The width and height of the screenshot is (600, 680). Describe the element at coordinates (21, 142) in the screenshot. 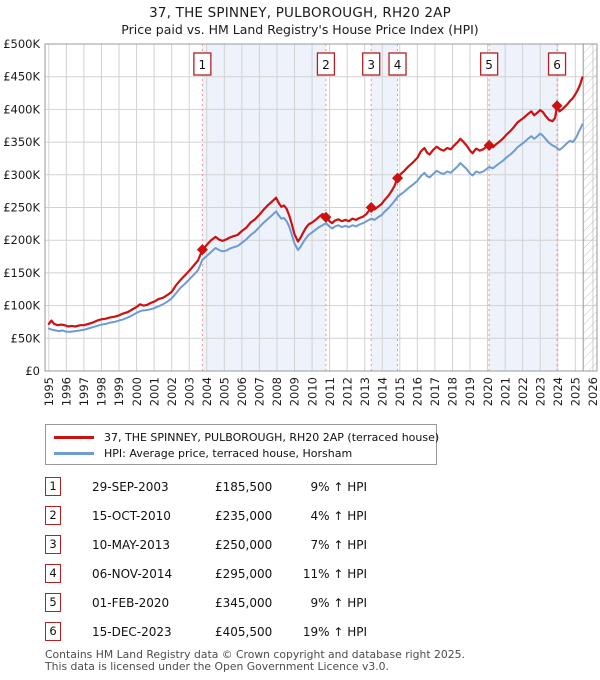

I see `y-axis-tick-label: £350K` at that location.